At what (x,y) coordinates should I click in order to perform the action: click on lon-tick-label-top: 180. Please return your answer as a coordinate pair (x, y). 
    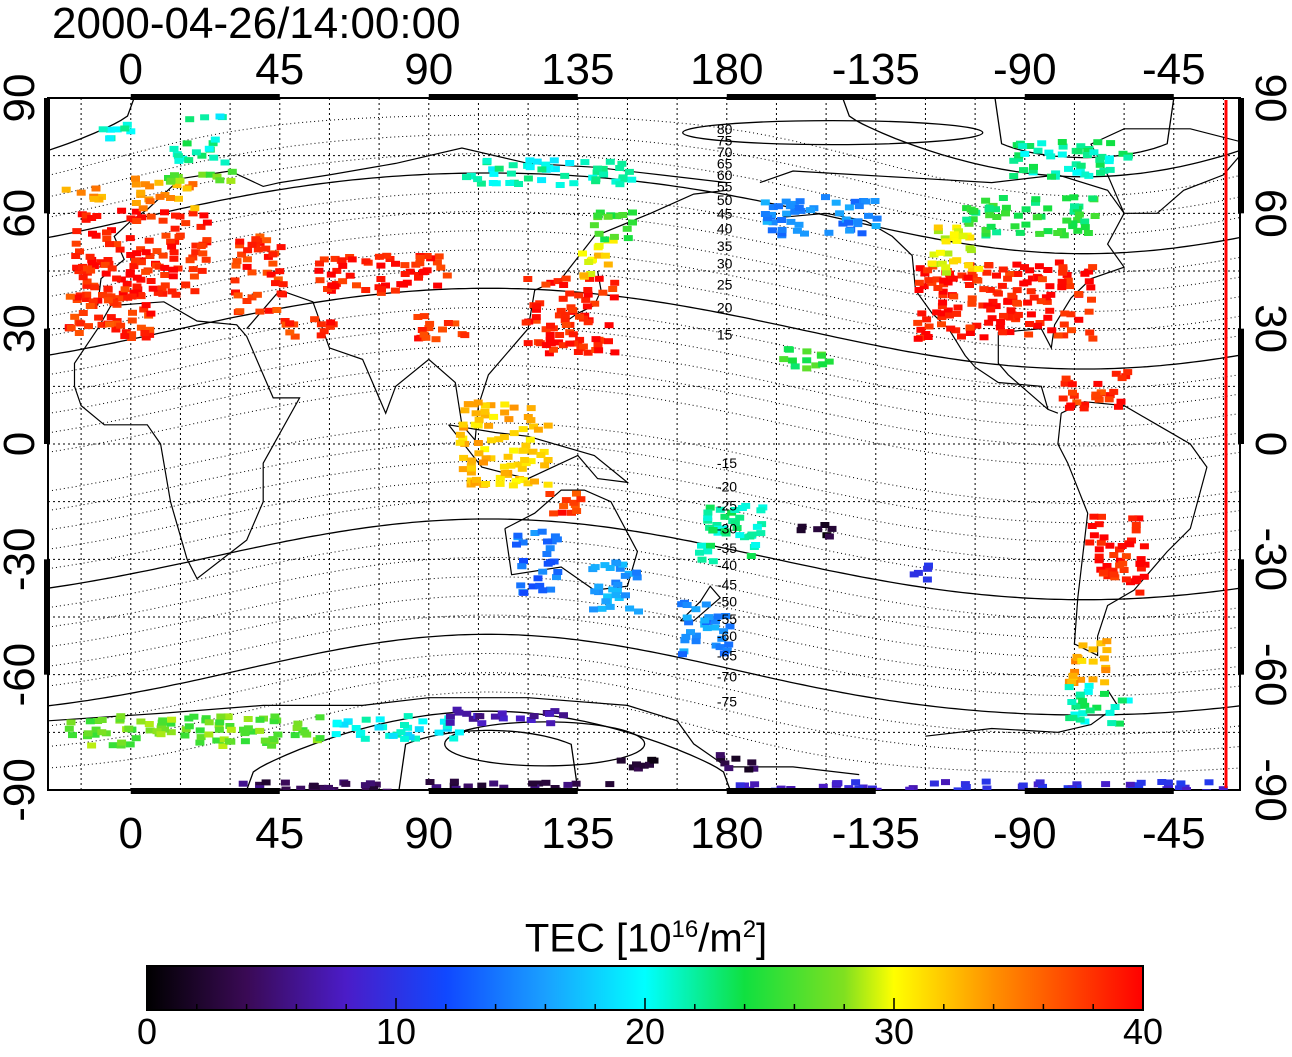
    Looking at the image, I should click on (726, 69).